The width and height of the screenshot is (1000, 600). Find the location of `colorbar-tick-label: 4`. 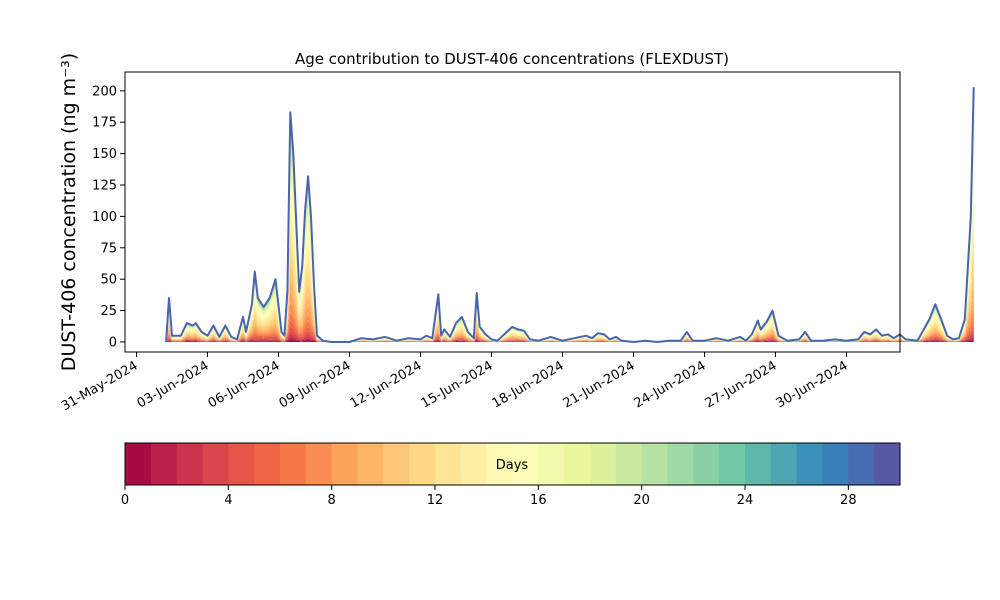

colorbar-tick-label: 4 is located at coordinates (228, 500).